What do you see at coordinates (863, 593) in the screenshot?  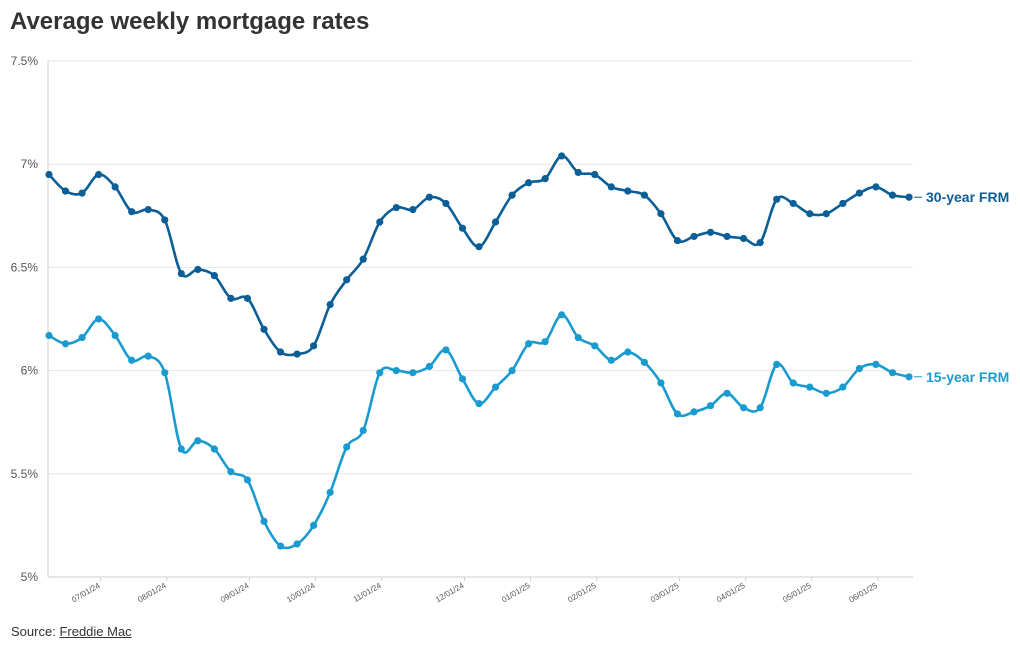 I see `x-tick-label: 06/01/25` at bounding box center [863, 593].